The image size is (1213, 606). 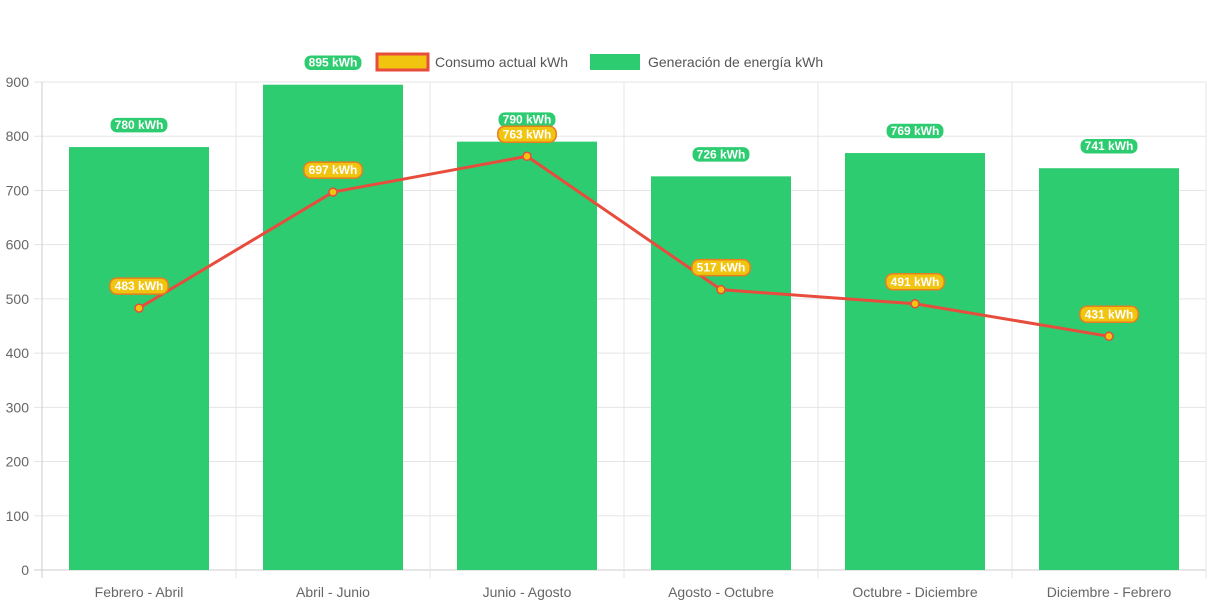 I want to click on y-tick-label: 500, so click(x=18, y=299).